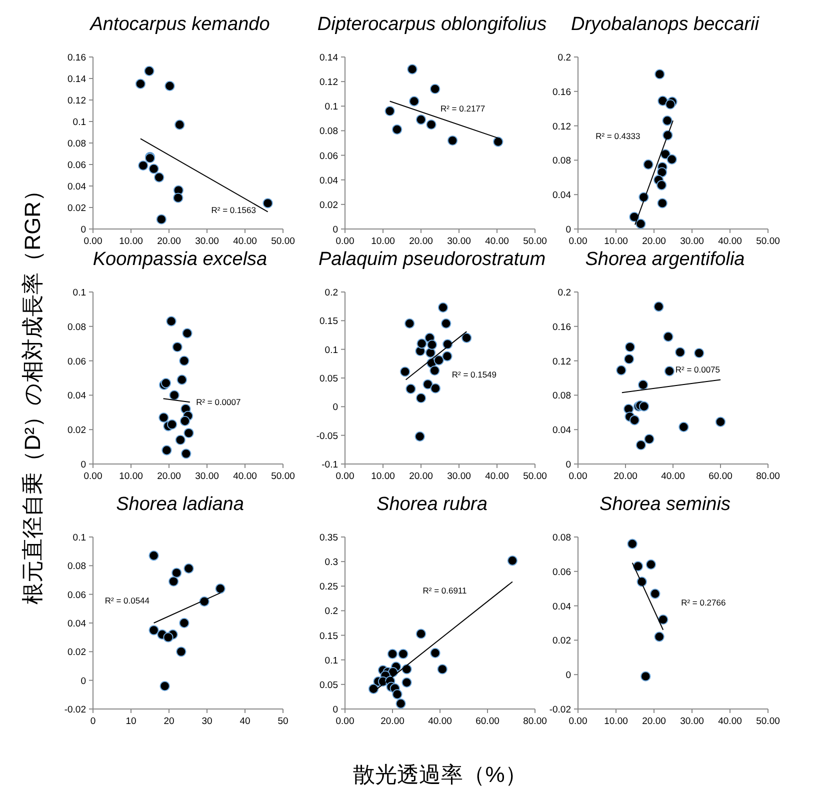  Describe the element at coordinates (77, 58) in the screenshot. I see `y-tick-label: 0.16` at that location.